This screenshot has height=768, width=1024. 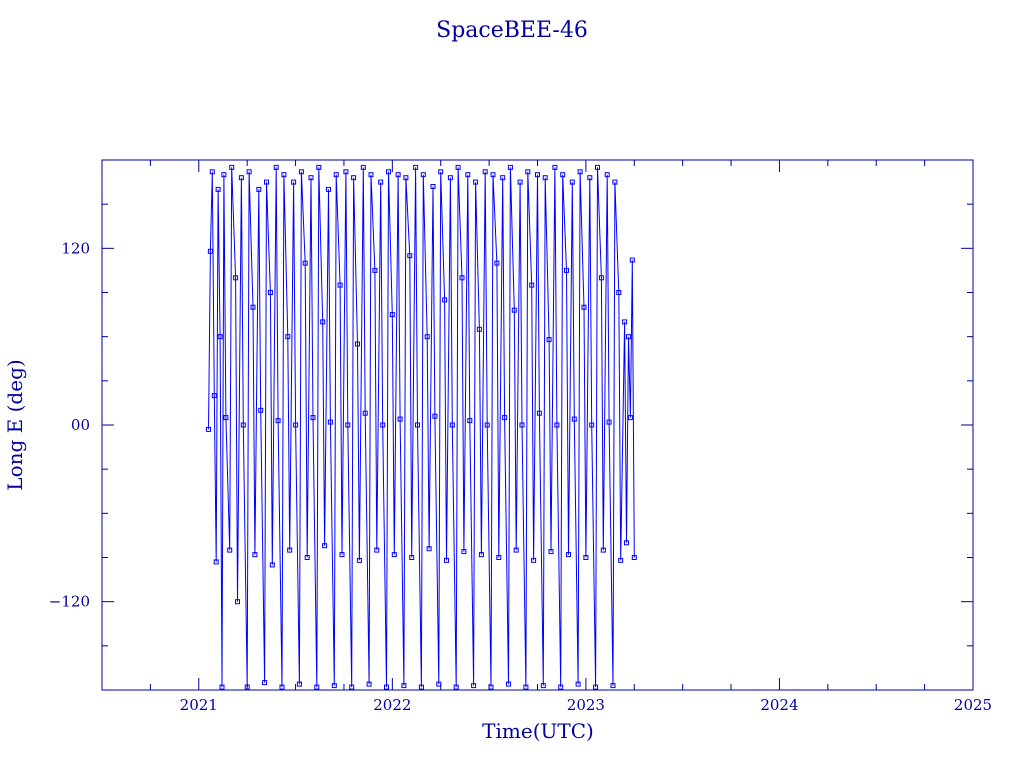 What do you see at coordinates (586, 705) in the screenshot?
I see `x-tick-label: 2023` at bounding box center [586, 705].